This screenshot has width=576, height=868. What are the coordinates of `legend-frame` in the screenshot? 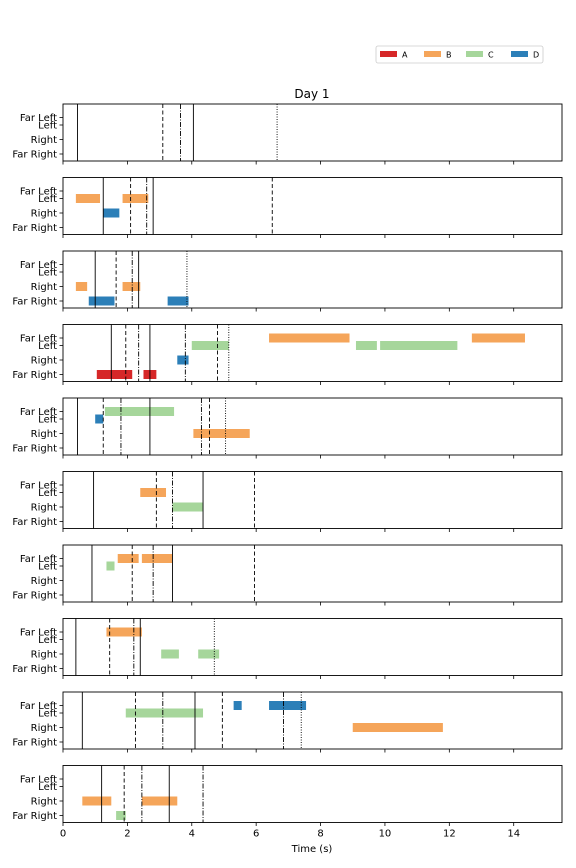 It's located at (459, 54).